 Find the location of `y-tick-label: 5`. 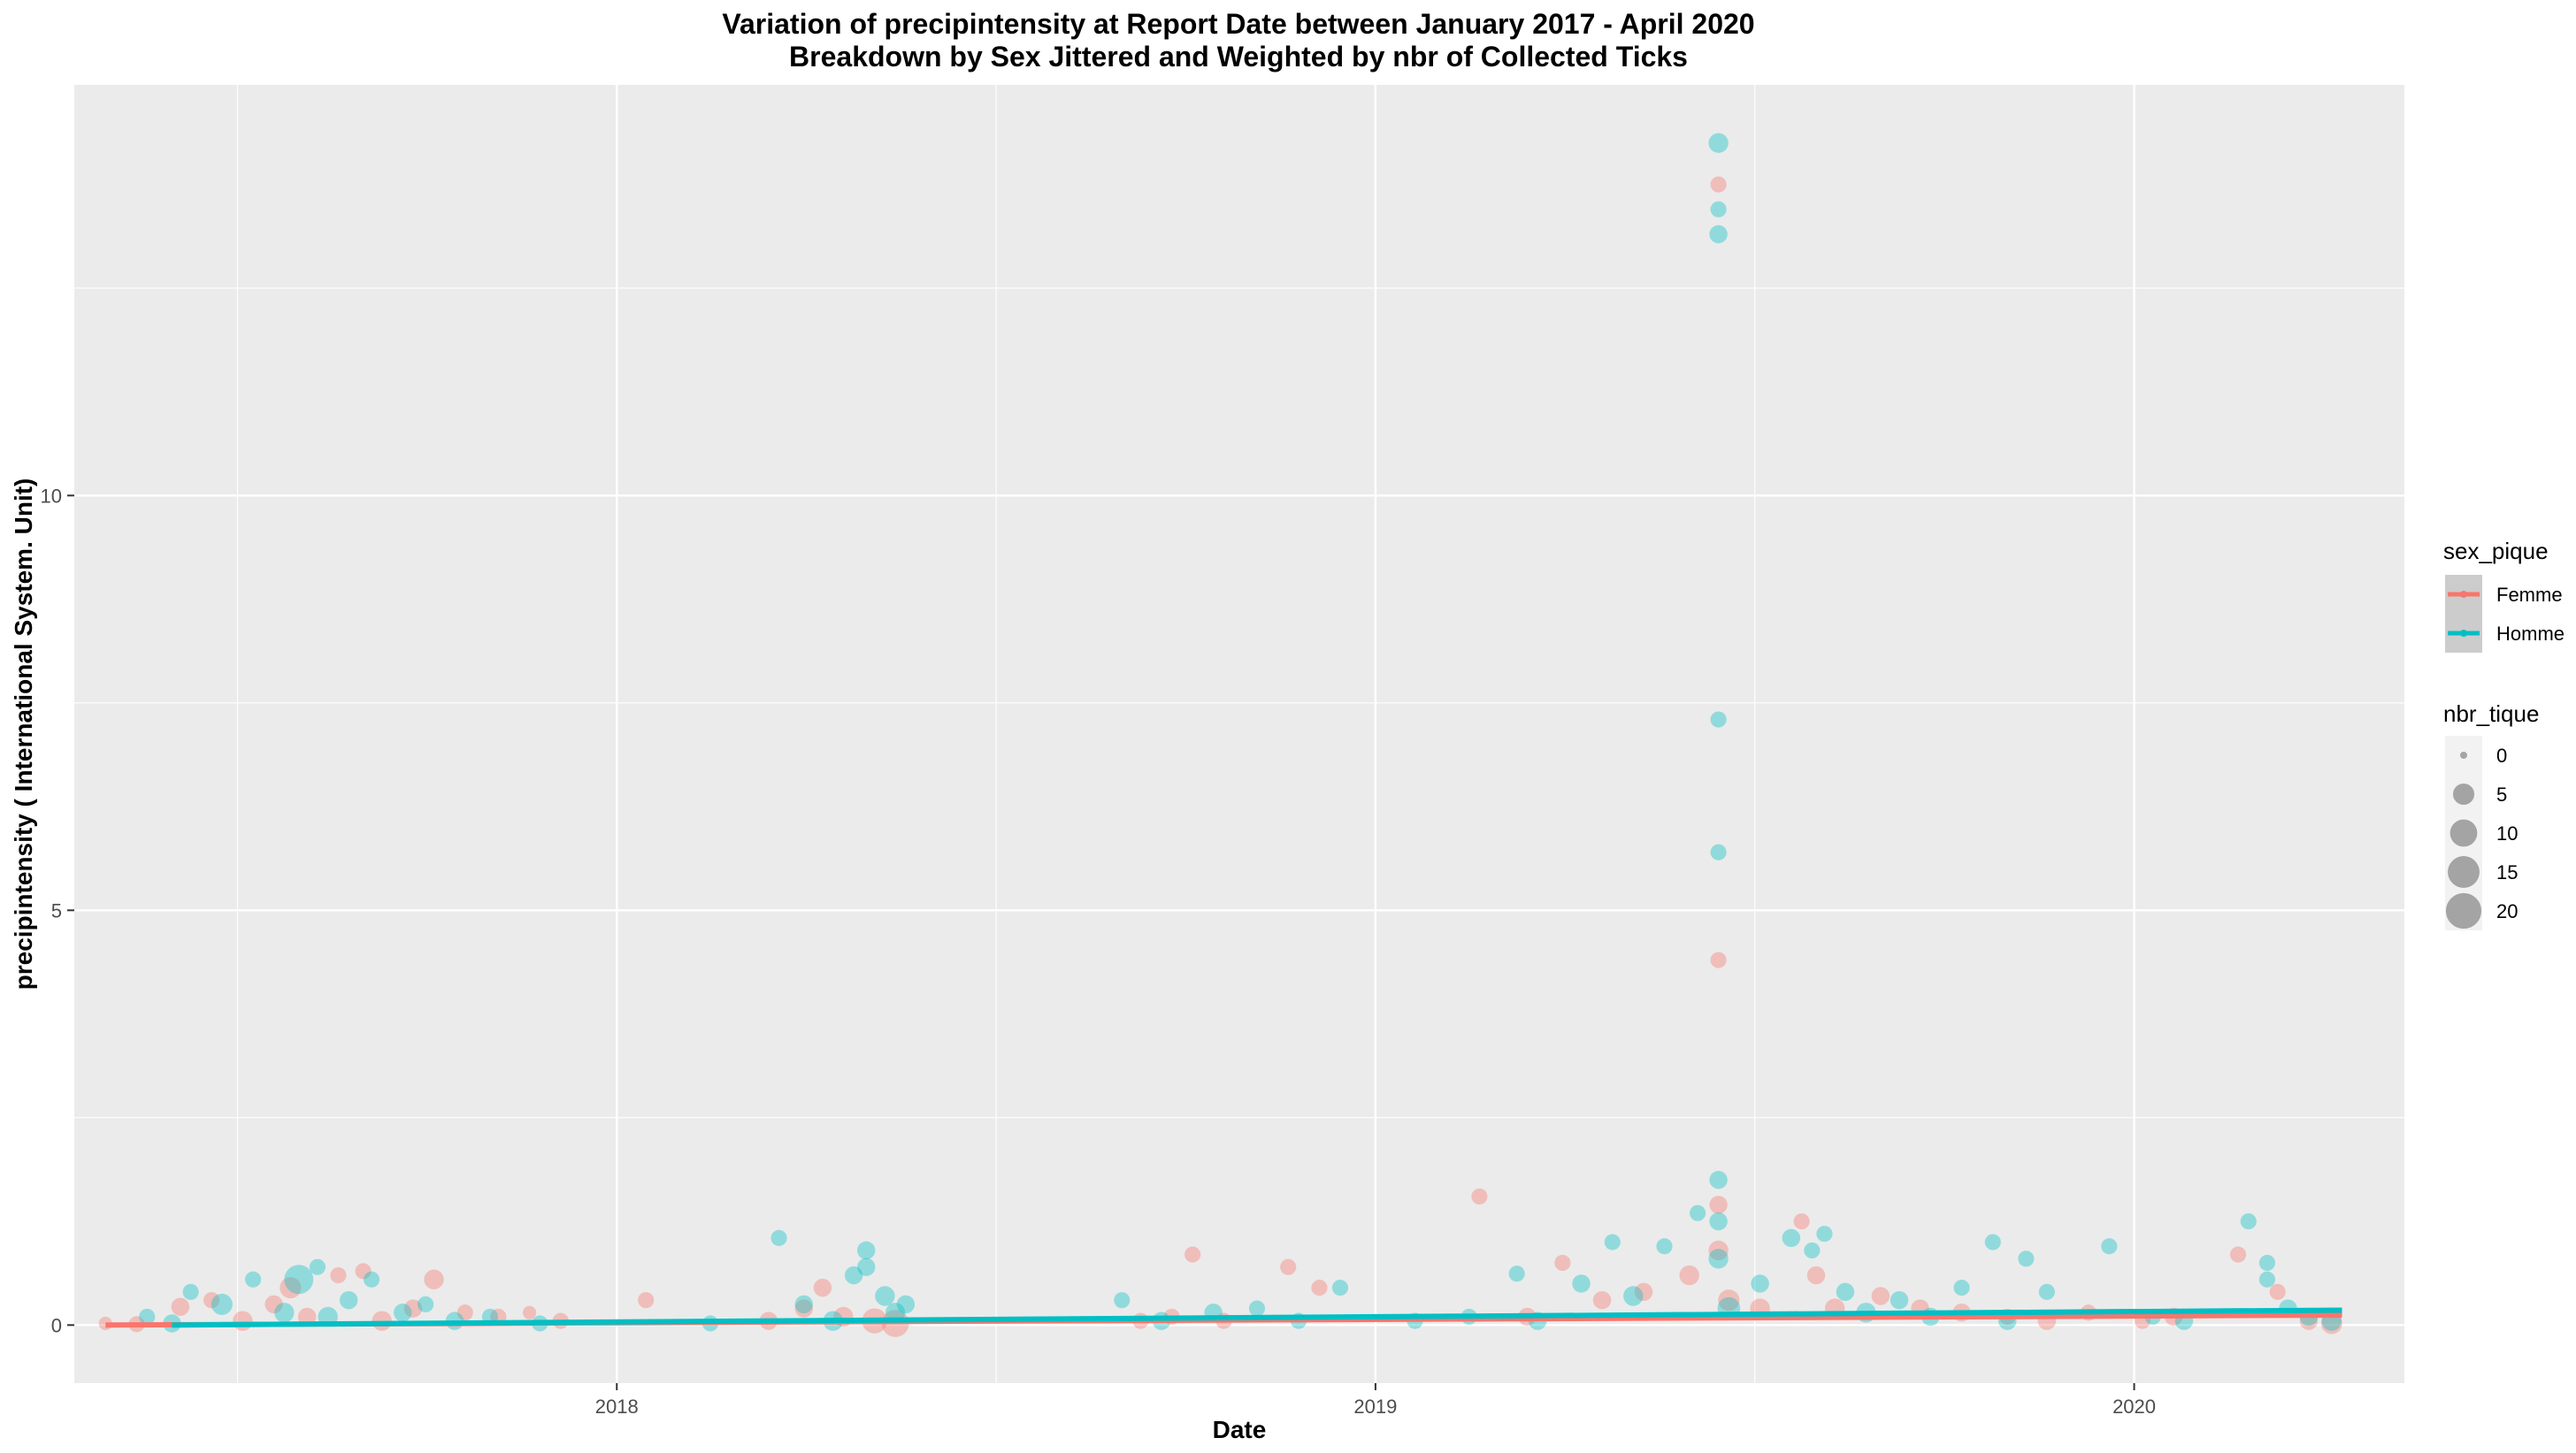

y-tick-label: 5 is located at coordinates (56, 910).